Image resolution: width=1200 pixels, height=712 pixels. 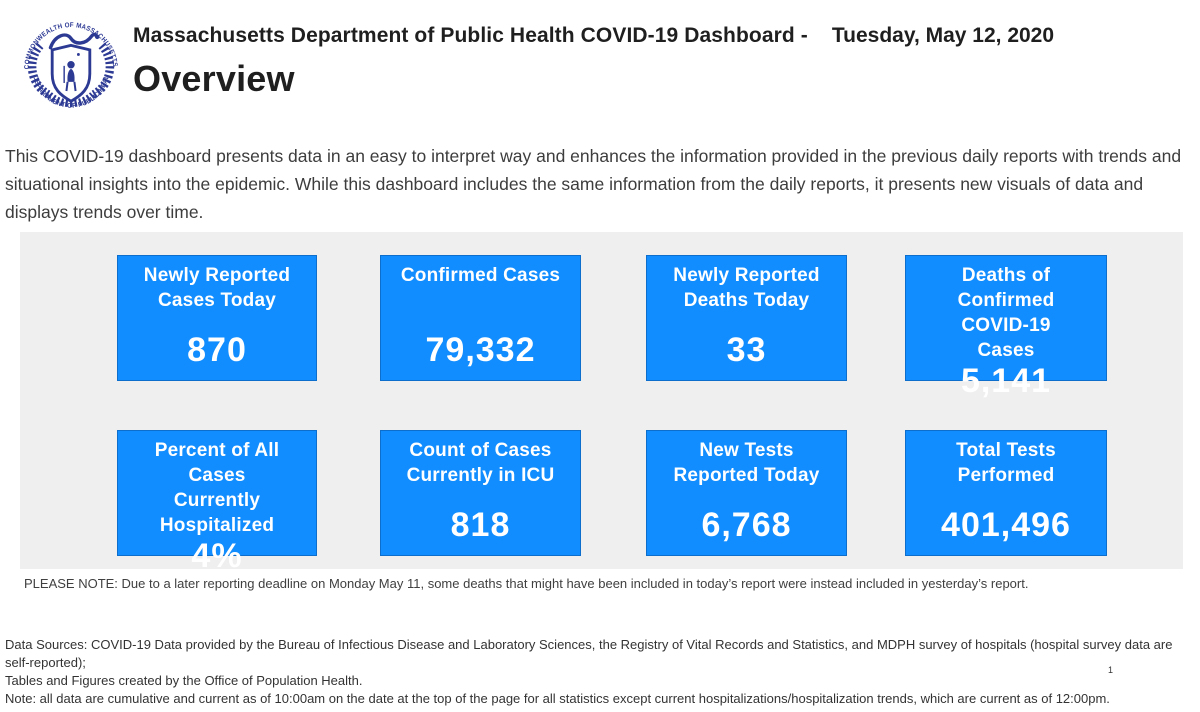 What do you see at coordinates (217, 556) in the screenshot?
I see `tile-value: 4%` at bounding box center [217, 556].